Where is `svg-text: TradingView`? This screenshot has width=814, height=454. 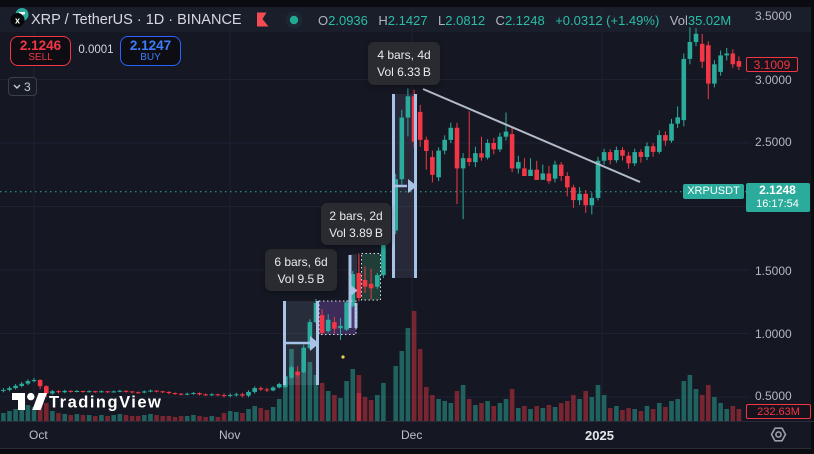 svg-text: TradingView is located at coordinates (105, 403).